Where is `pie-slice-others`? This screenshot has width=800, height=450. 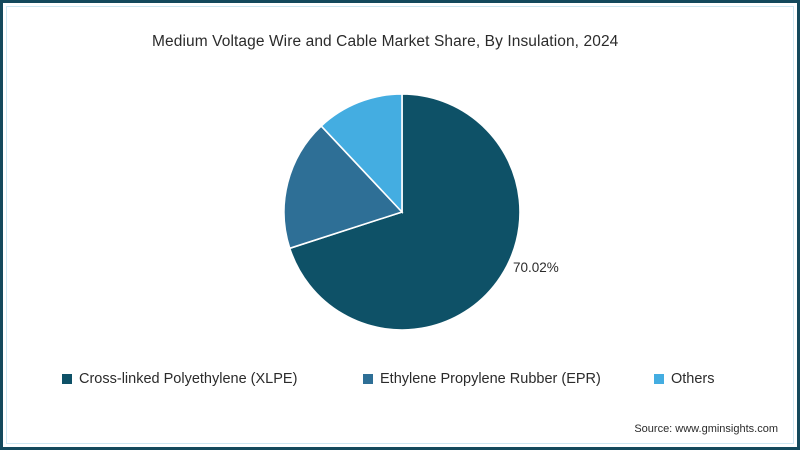
pie-slice-others is located at coordinates (361, 154).